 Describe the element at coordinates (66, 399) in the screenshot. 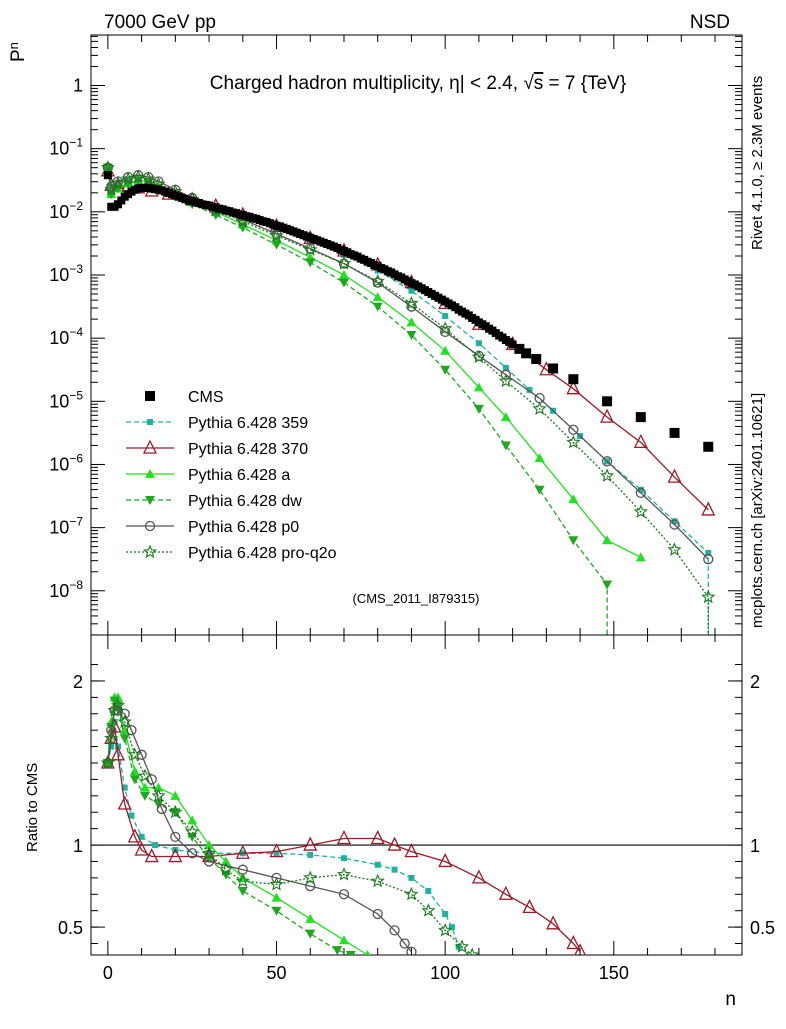

I see `y-tick-label: 10⁻⁵` at that location.